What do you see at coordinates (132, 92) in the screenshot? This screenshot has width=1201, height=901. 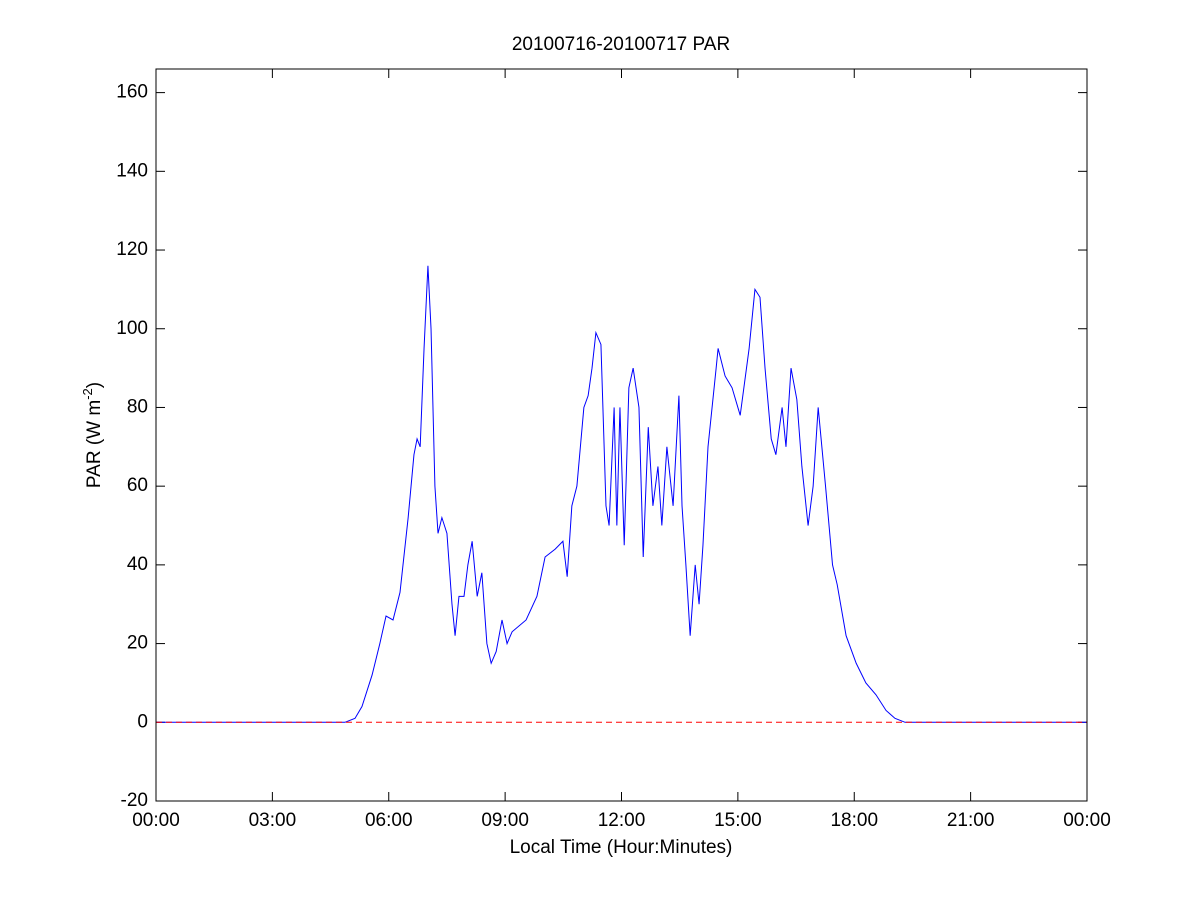 I see `y-tick-label: 160` at bounding box center [132, 92].